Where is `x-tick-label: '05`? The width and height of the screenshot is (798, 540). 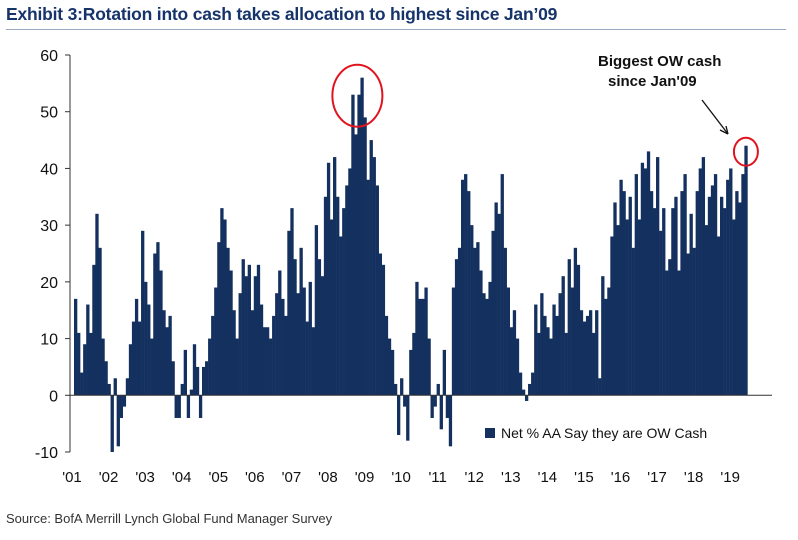
x-tick-label: '05 is located at coordinates (218, 477).